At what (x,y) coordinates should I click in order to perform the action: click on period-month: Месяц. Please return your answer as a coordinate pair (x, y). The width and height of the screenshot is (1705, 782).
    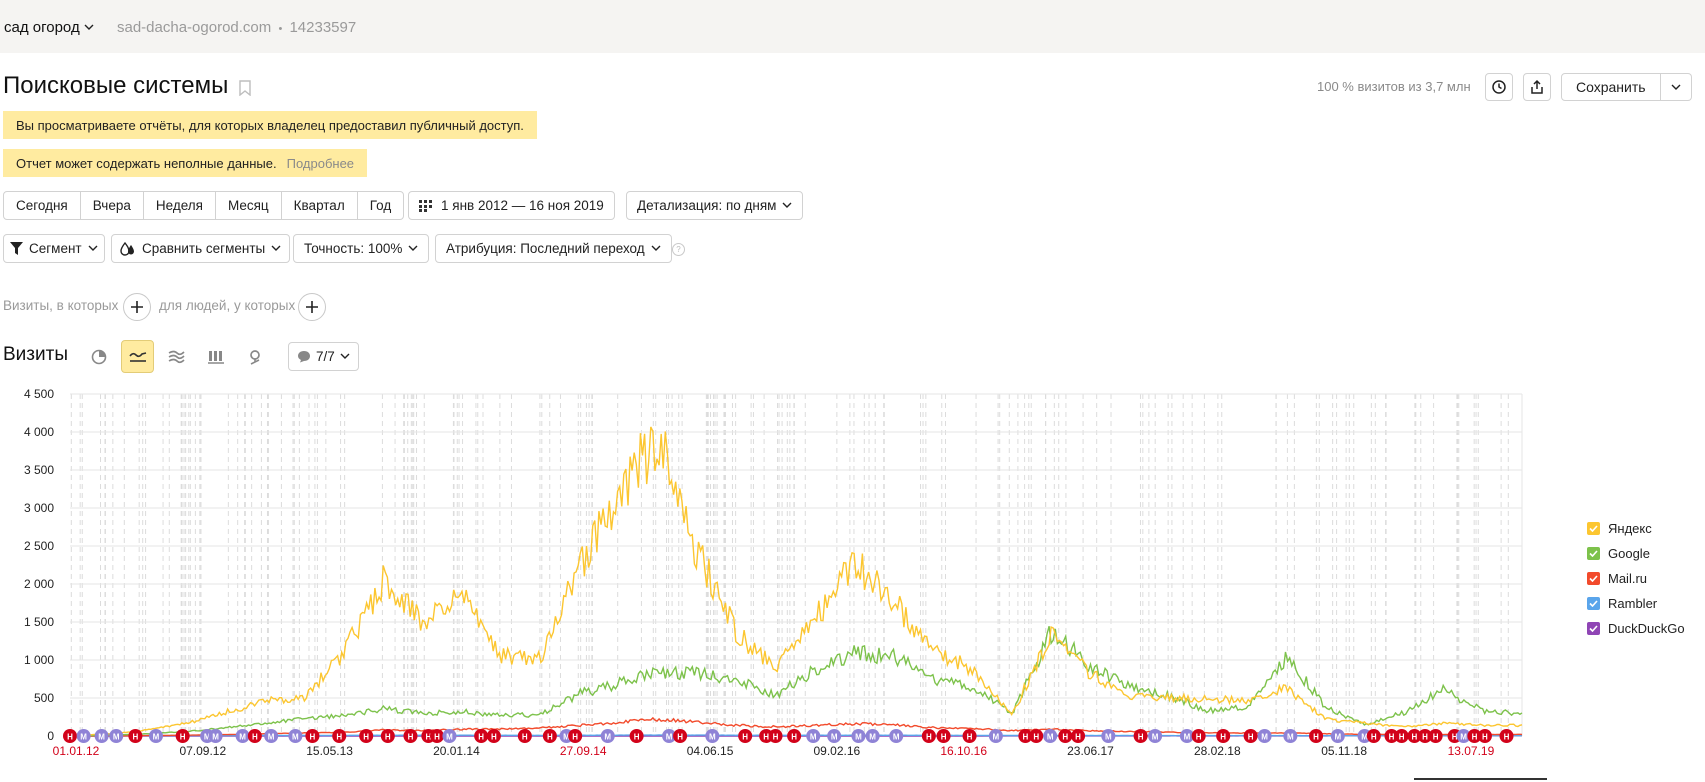
    Looking at the image, I should click on (248, 205).